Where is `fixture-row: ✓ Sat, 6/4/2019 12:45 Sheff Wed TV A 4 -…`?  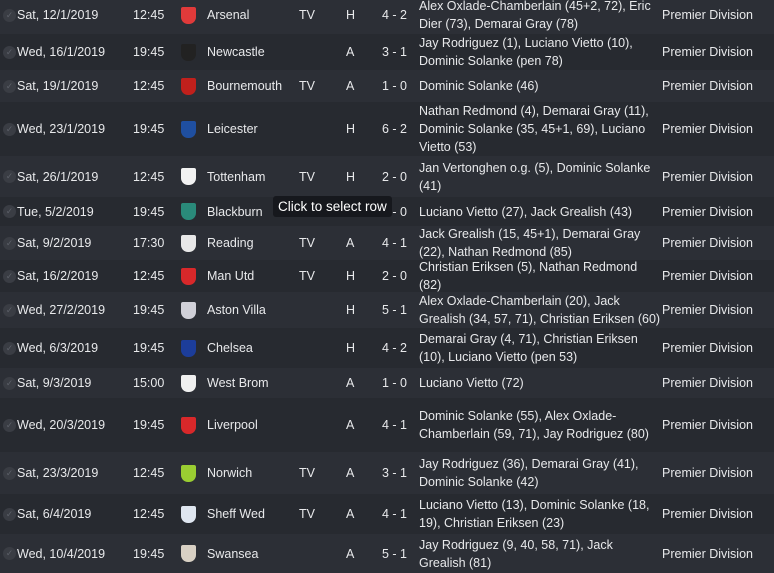 fixture-row: ✓ Sat, 6/4/2019 12:45 Sheff Wed TV A 4 -… is located at coordinates (387, 514).